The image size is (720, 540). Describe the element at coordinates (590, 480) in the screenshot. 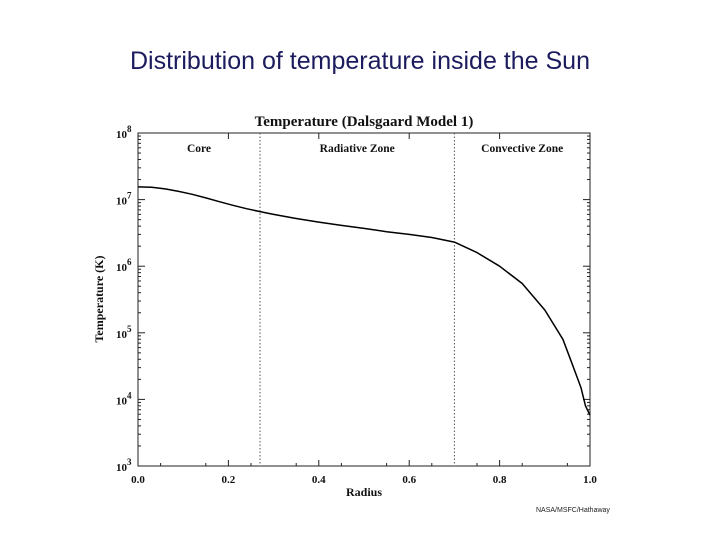

I see `x-tick-label: 1.0` at that location.